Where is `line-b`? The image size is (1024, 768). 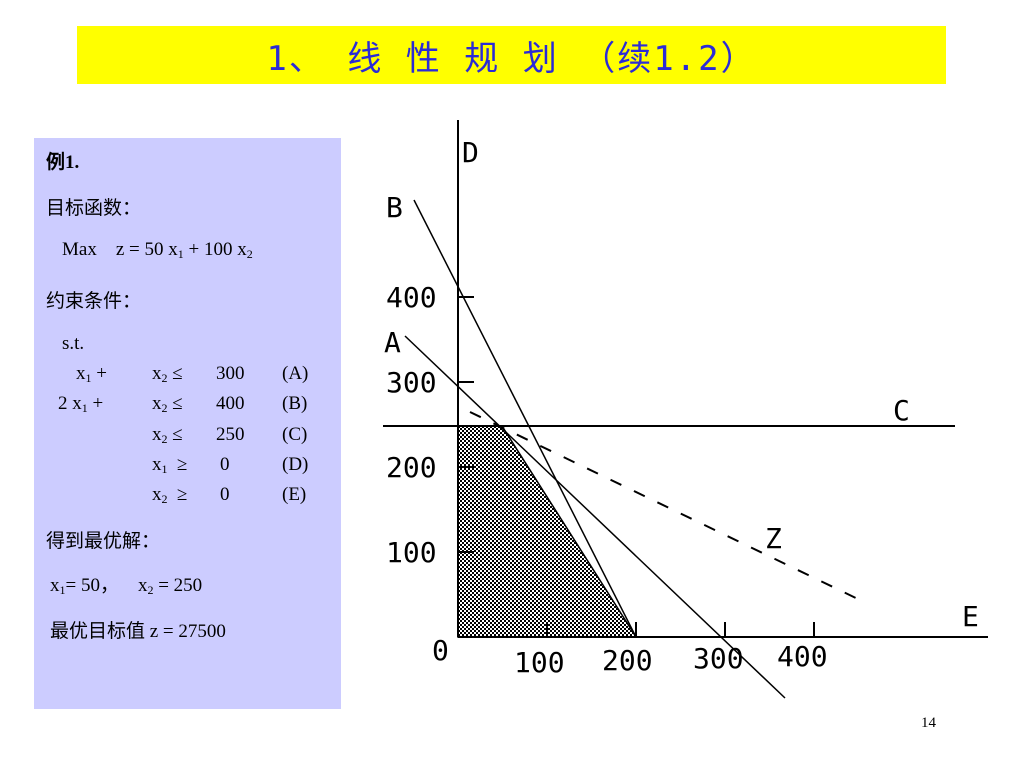 line-b is located at coordinates (525, 418).